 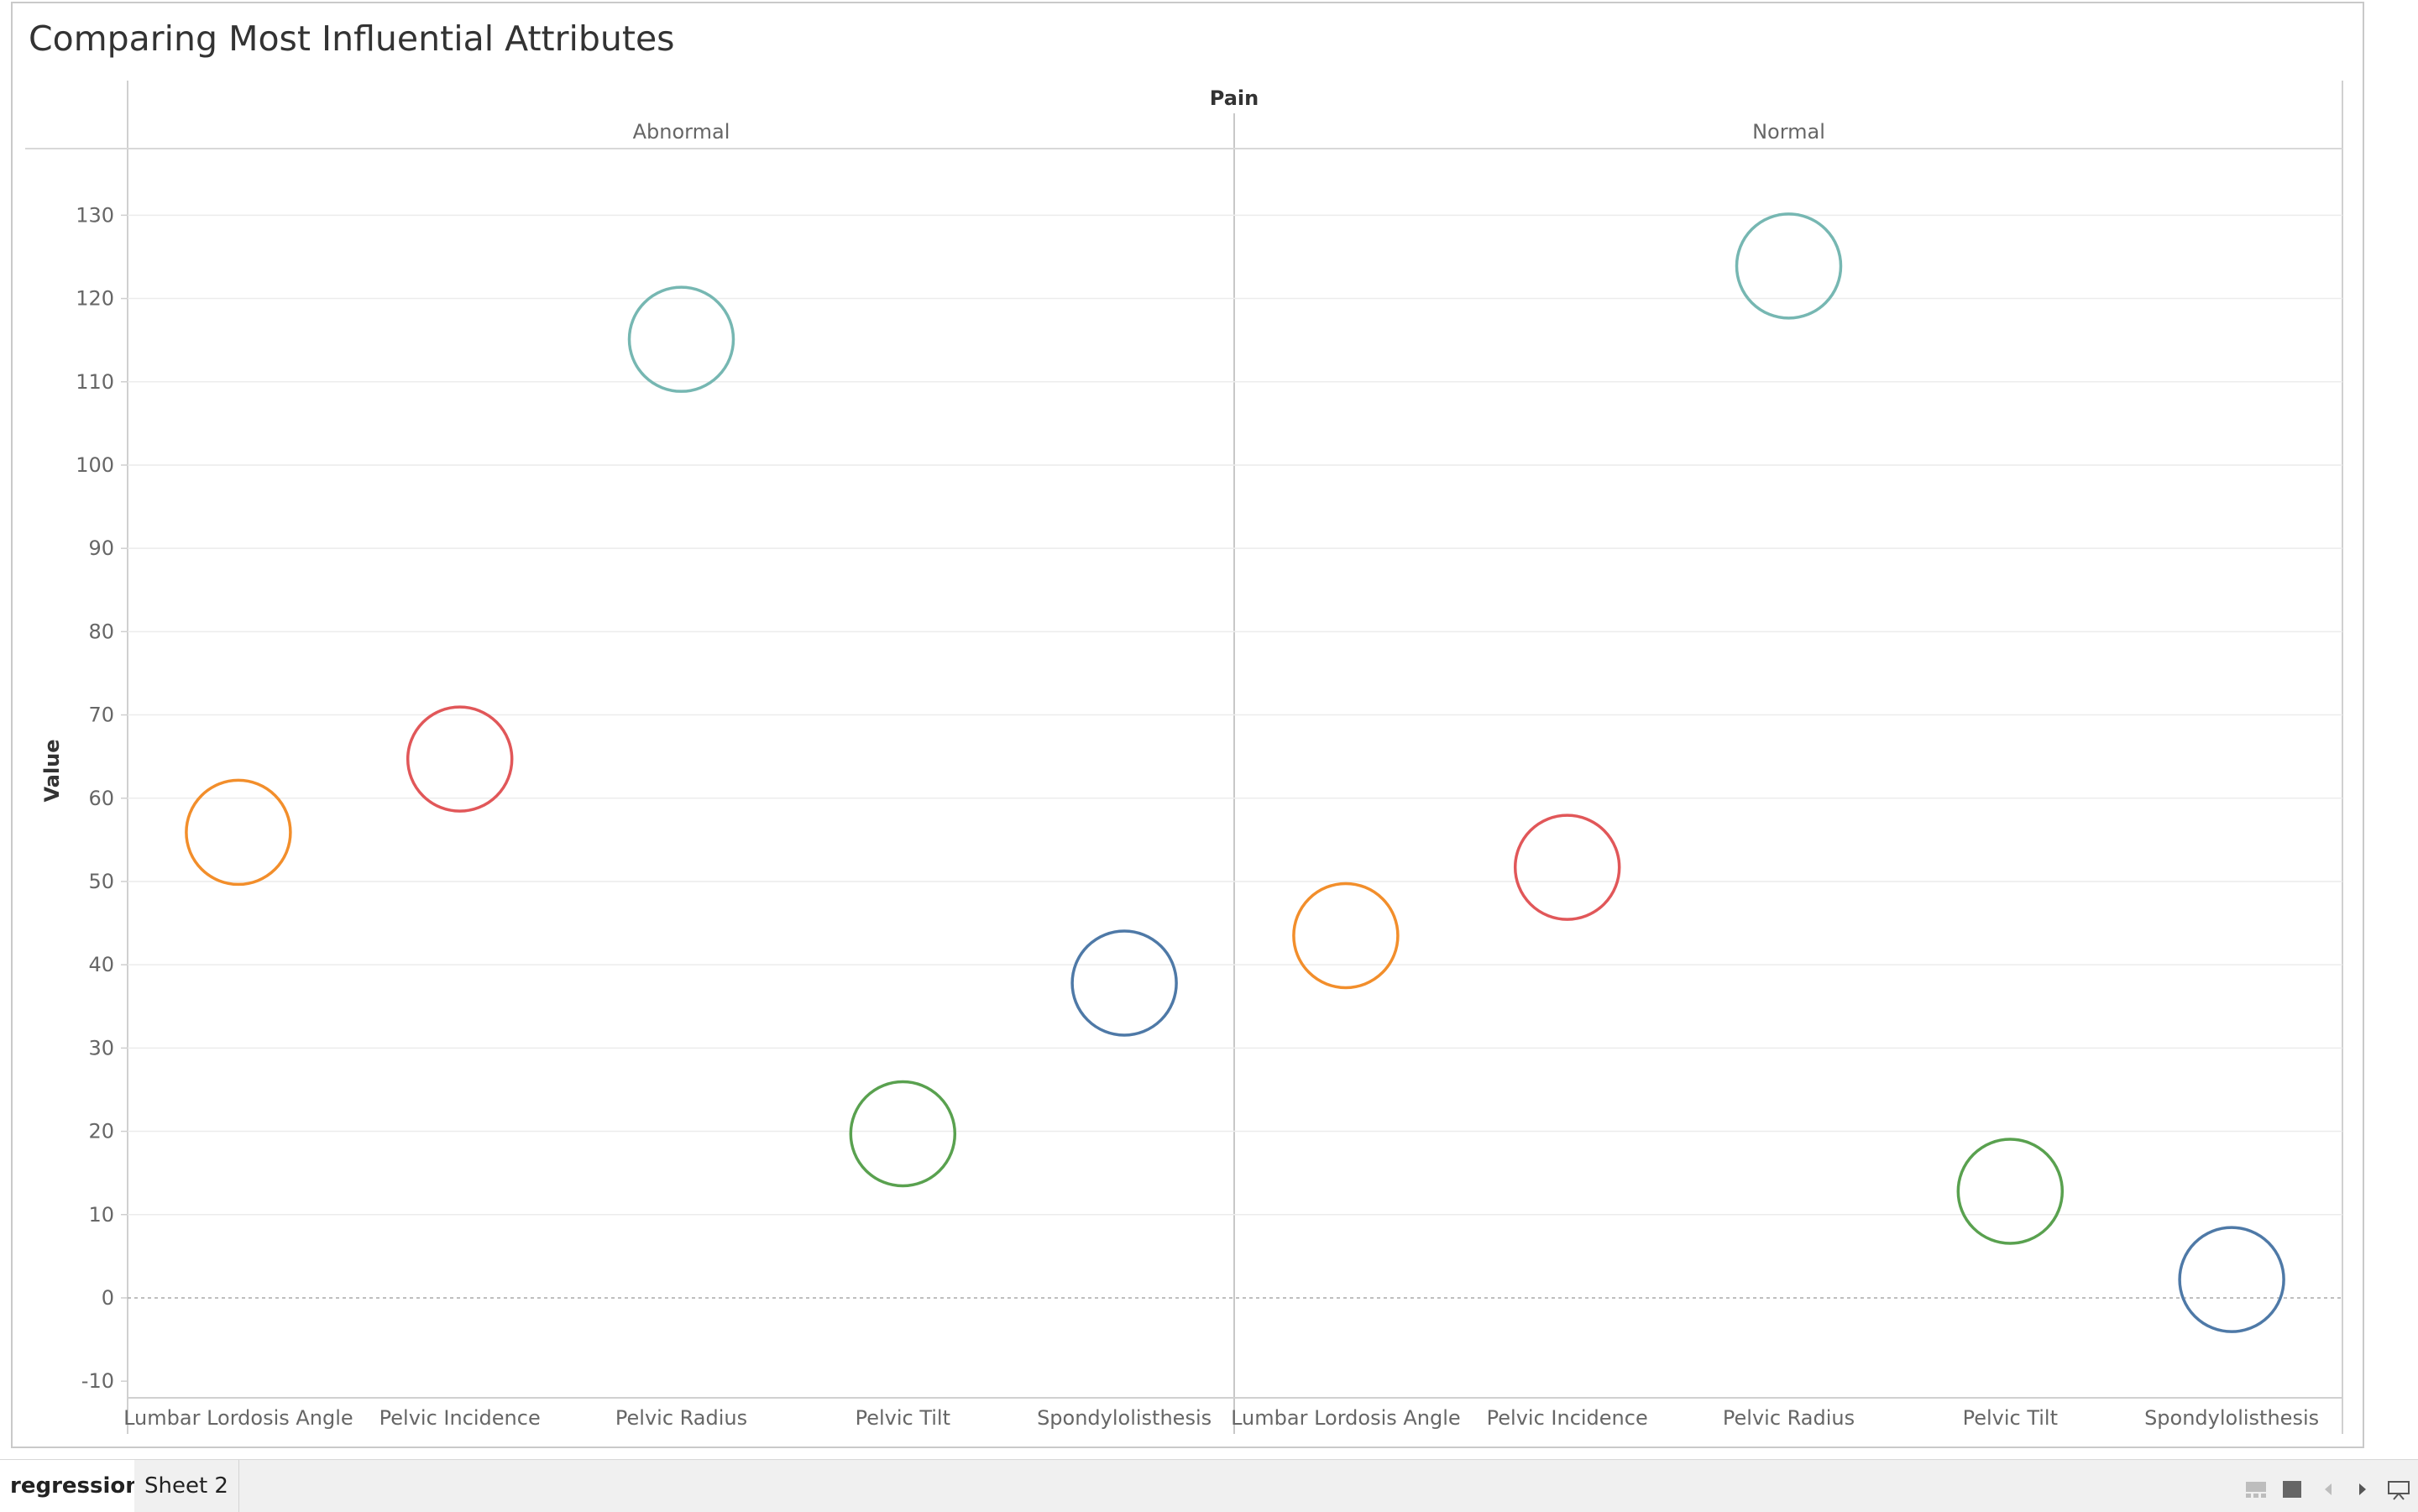 What do you see at coordinates (1346, 935) in the screenshot?
I see `point-normal-lumbar-lordosis-angle` at bounding box center [1346, 935].